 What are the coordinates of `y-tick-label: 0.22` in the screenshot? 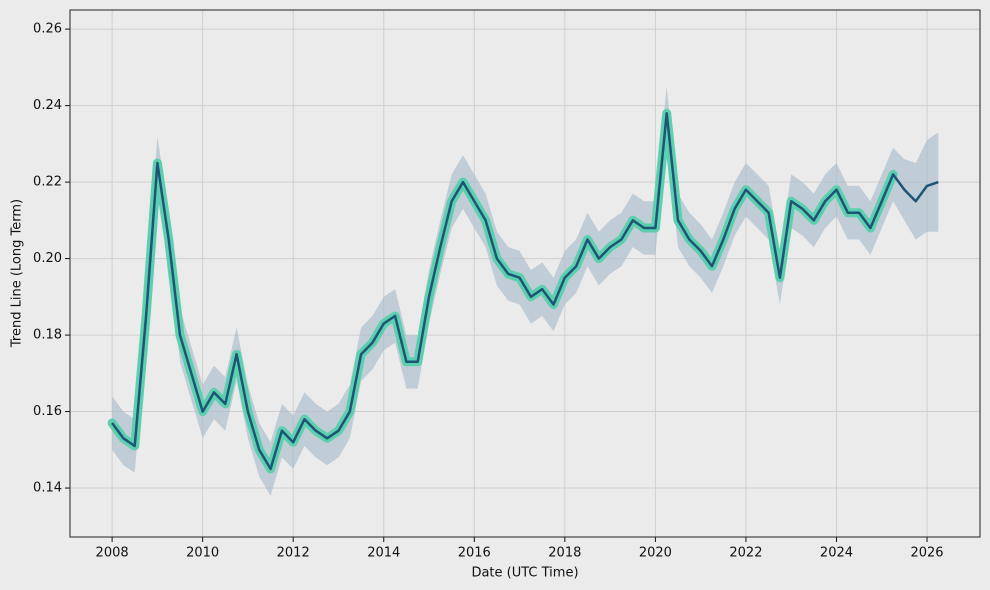 It's located at (47, 182).